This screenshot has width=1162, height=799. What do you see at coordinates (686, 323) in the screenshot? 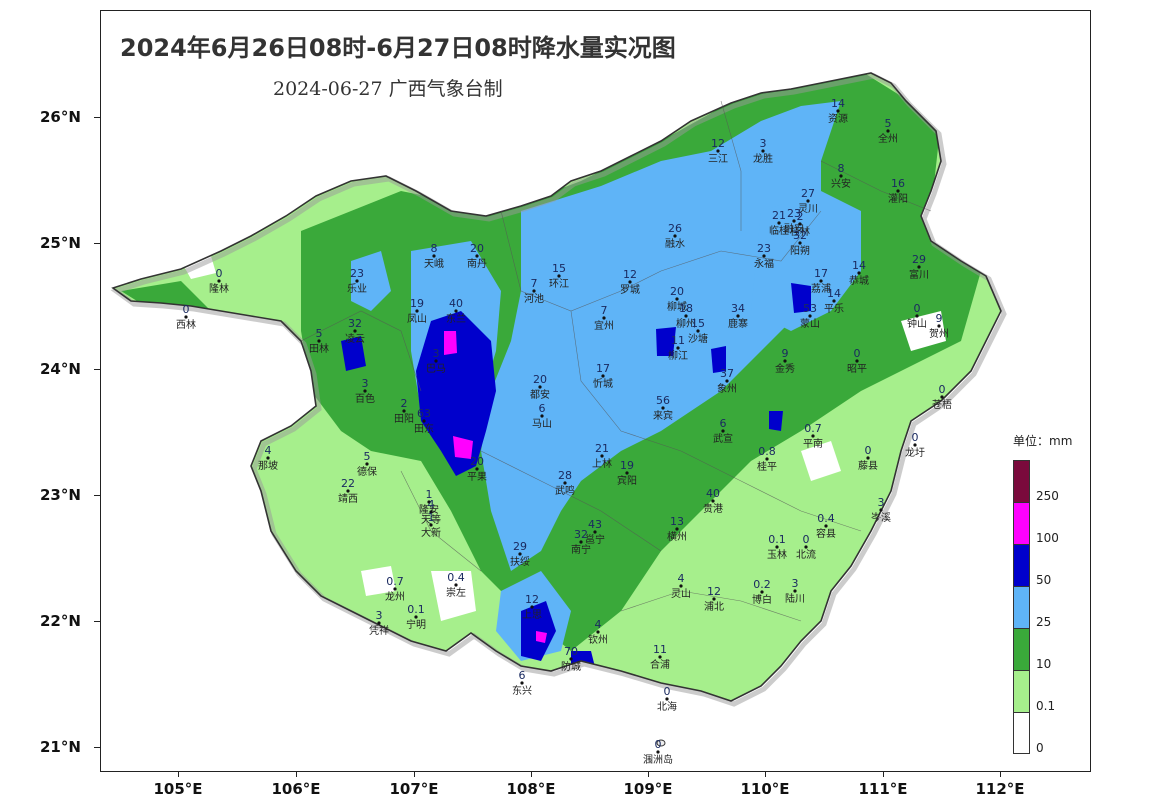
I see `station-name: 柳州` at bounding box center [686, 323].